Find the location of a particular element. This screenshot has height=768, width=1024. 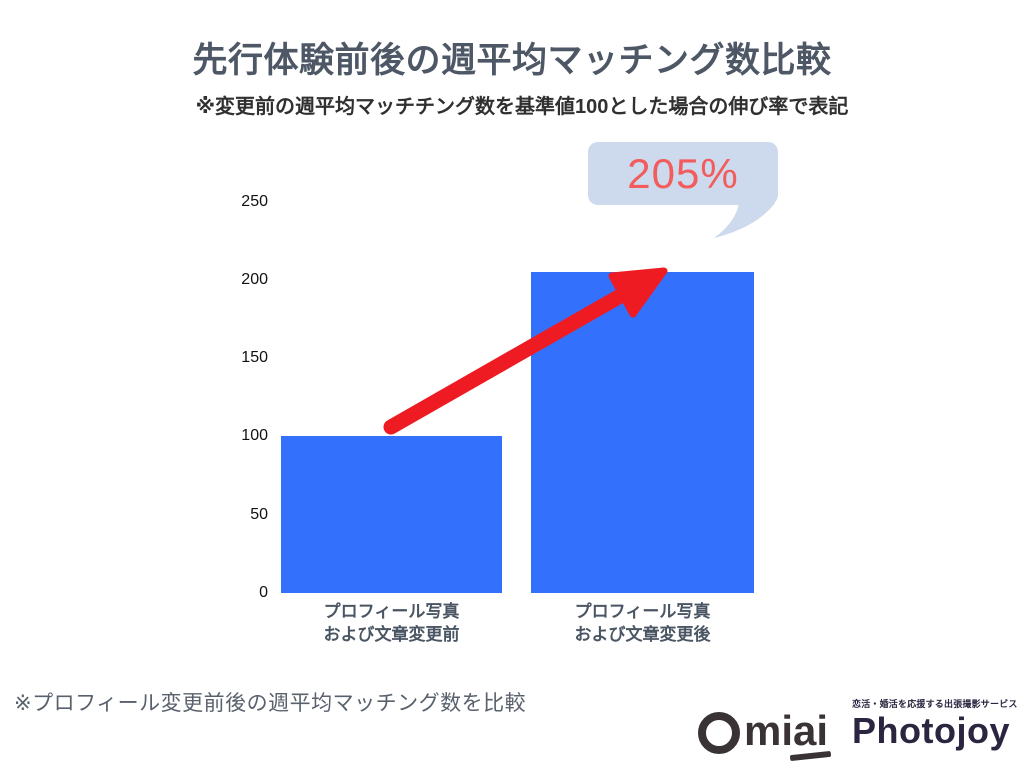

callout-bubble-tail is located at coordinates (744, 220).